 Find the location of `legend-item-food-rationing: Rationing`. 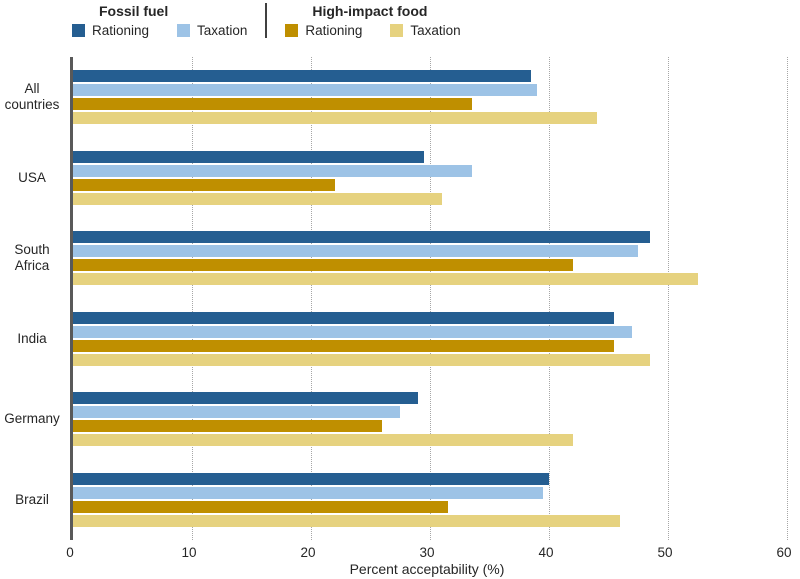

legend-item-food-rationing: Rationing is located at coordinates (323, 30).